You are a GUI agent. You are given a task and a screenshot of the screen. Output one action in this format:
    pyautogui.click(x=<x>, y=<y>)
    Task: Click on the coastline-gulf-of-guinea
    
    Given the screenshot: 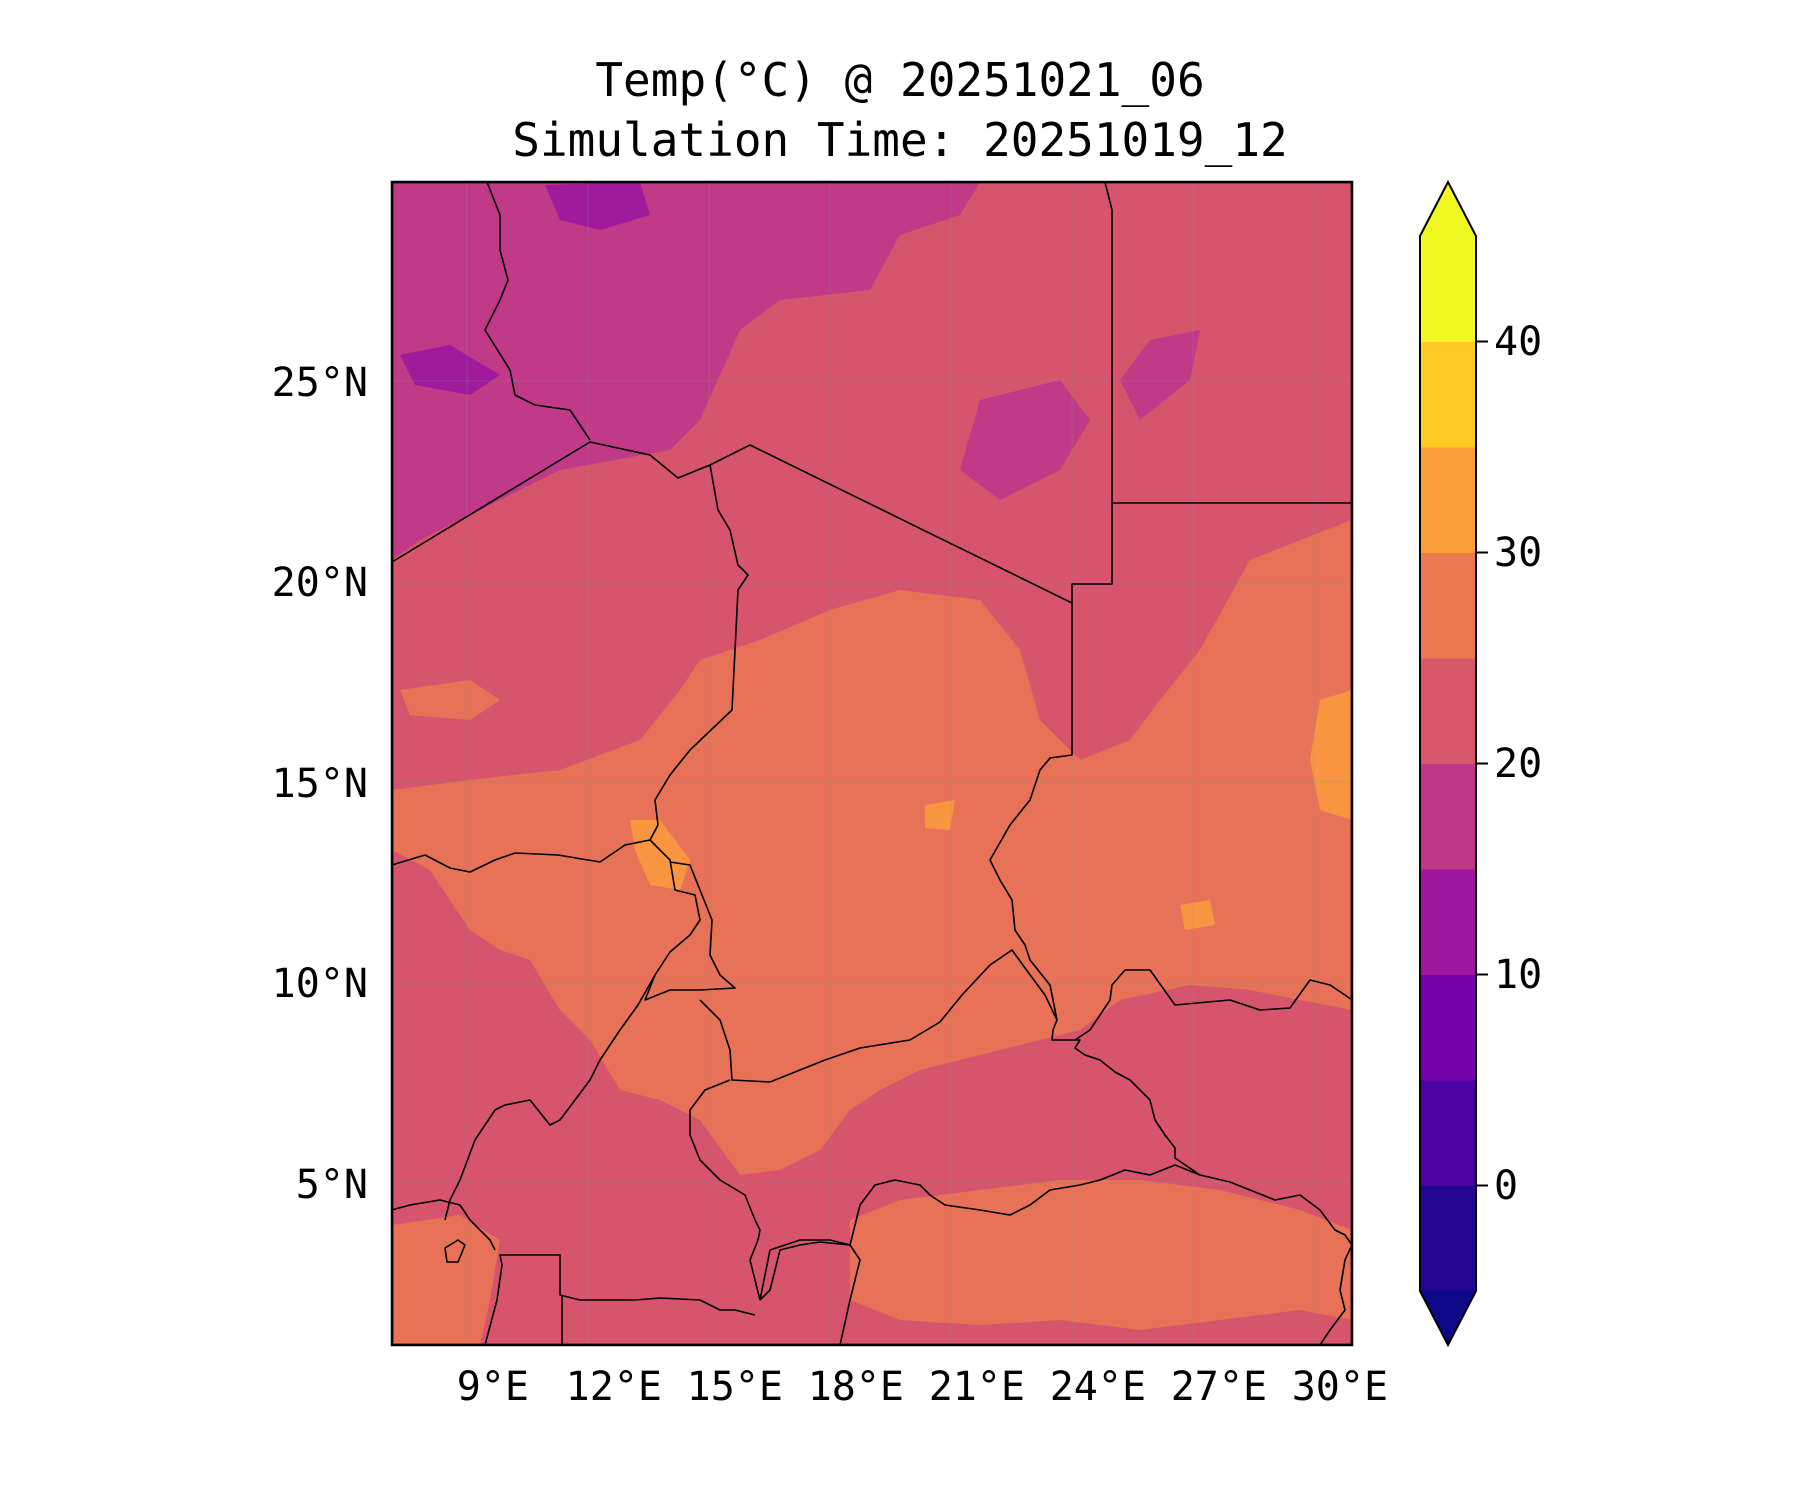 What is the action you would take?
    pyautogui.click(x=444, y=1225)
    